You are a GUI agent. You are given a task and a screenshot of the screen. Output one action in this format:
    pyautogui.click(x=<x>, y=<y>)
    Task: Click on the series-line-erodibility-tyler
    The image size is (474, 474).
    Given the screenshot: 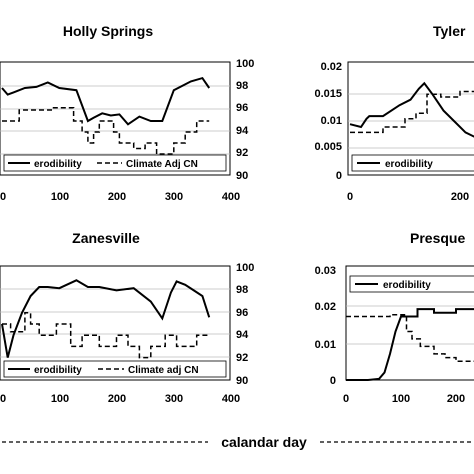 What is the action you would take?
    pyautogui.click(x=411, y=109)
    